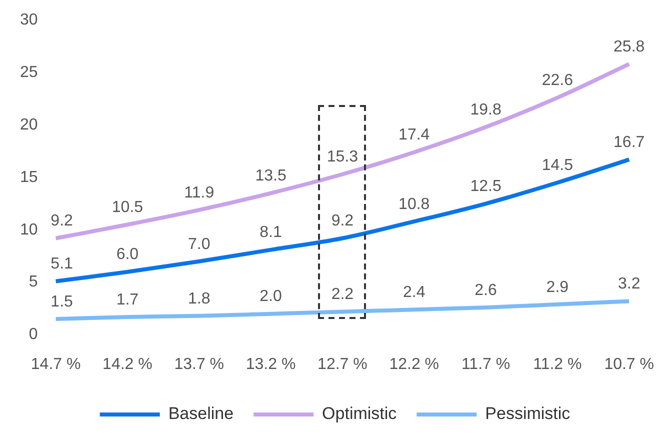  Describe the element at coordinates (360, 414) in the screenshot. I see `legend-label: Optimistic` at that location.